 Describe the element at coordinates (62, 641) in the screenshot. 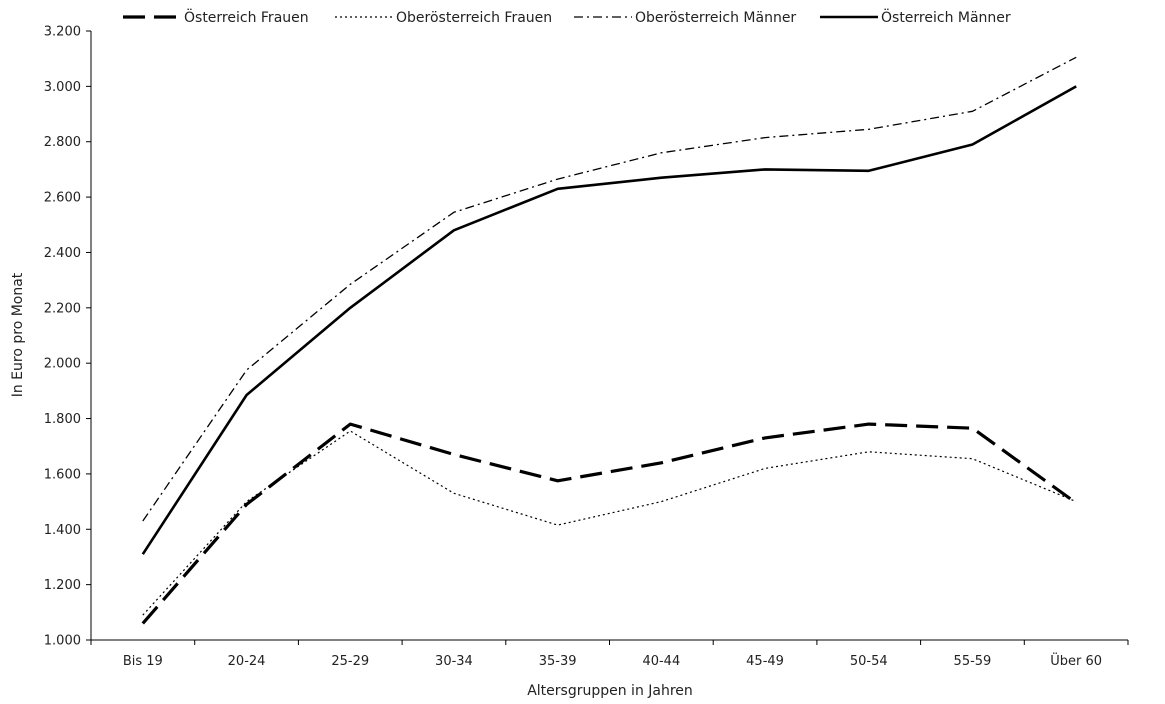

I see `y-tick-label: 1.000` at that location.